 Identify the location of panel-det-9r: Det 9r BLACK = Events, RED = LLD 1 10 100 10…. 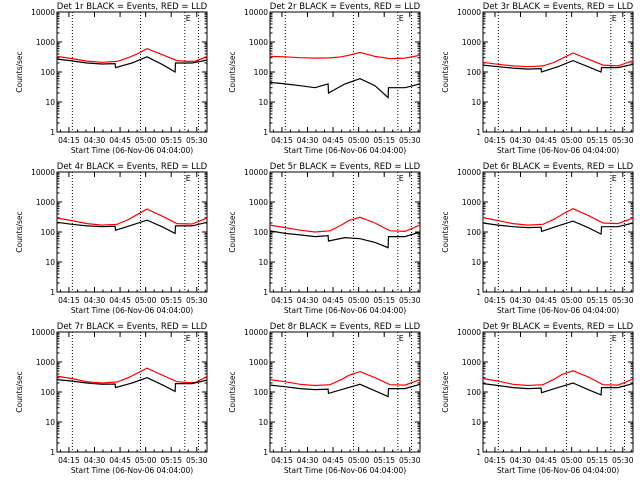
(537, 398).